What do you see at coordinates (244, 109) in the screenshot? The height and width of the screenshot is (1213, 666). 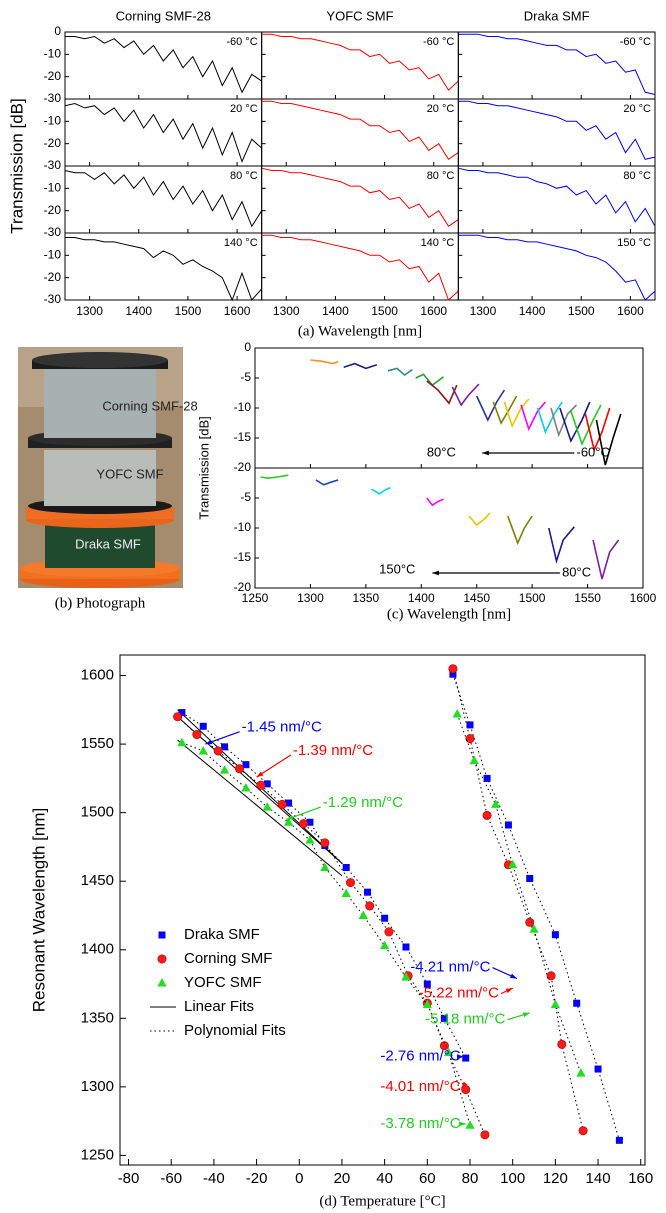 I see `temperature-label: 20 °C` at bounding box center [244, 109].